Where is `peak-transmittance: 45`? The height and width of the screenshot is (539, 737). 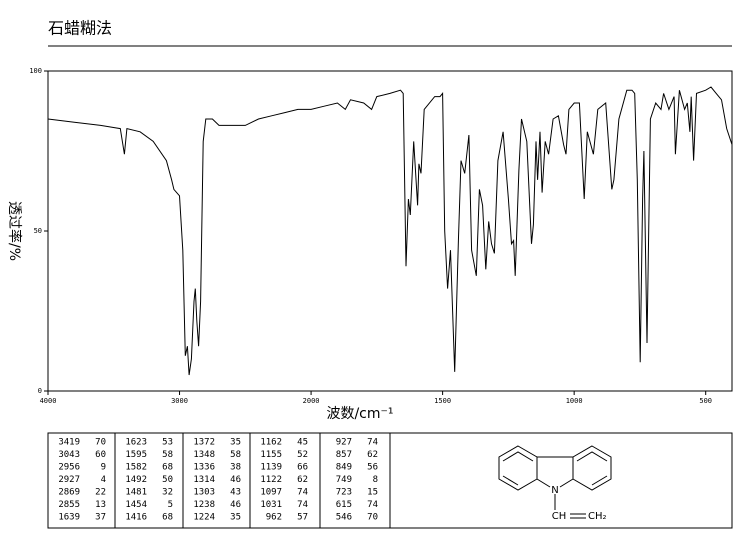
peak-transmittance: 45 is located at coordinates (302, 443).